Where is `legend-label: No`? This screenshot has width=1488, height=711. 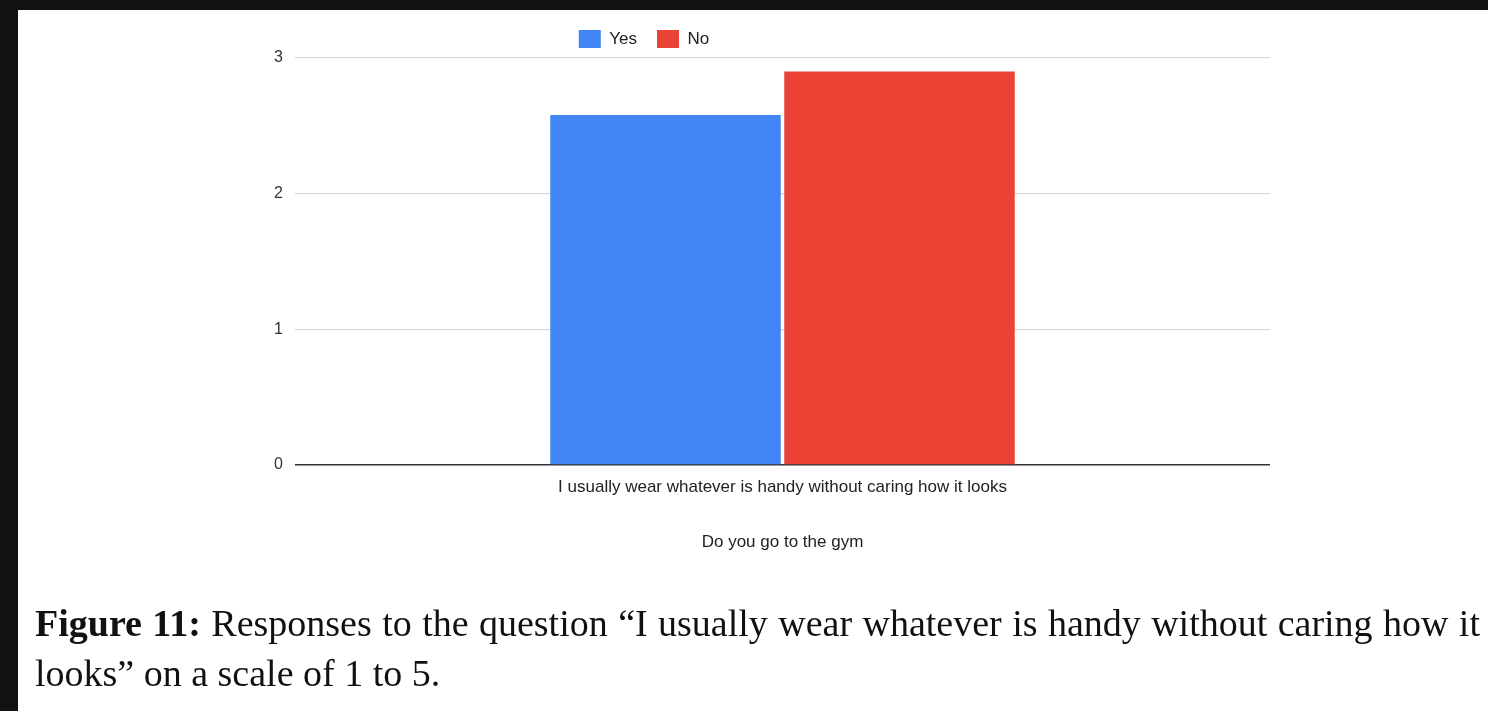 legend-label: No is located at coordinates (698, 38).